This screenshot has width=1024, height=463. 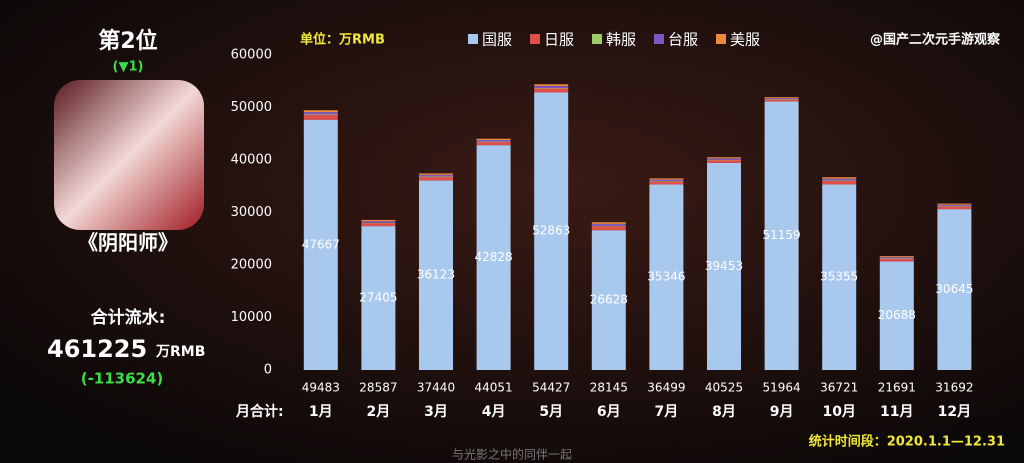 What do you see at coordinates (180, 352) in the screenshot?
I see `total-unit: 万RMB` at bounding box center [180, 352].